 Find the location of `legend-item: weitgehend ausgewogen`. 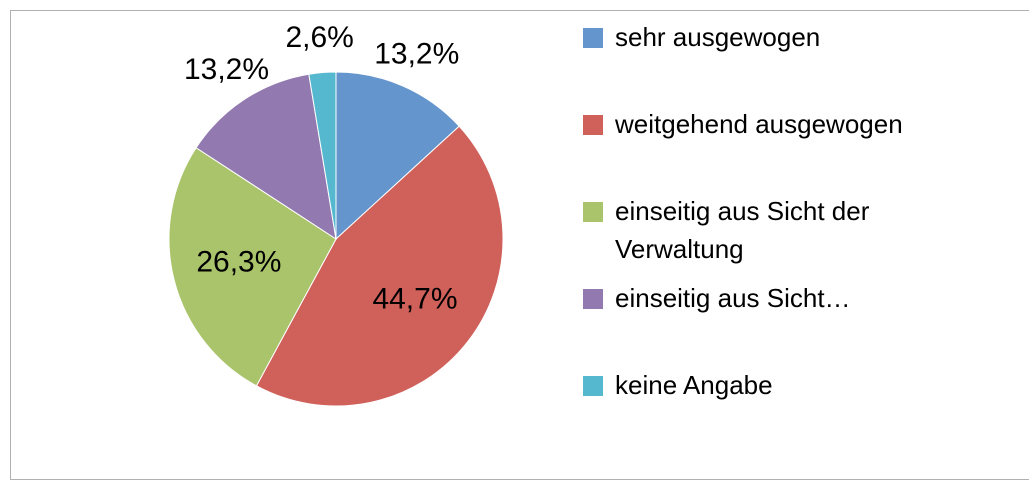

legend-item: weitgehend ausgewogen is located at coordinates (793, 124).